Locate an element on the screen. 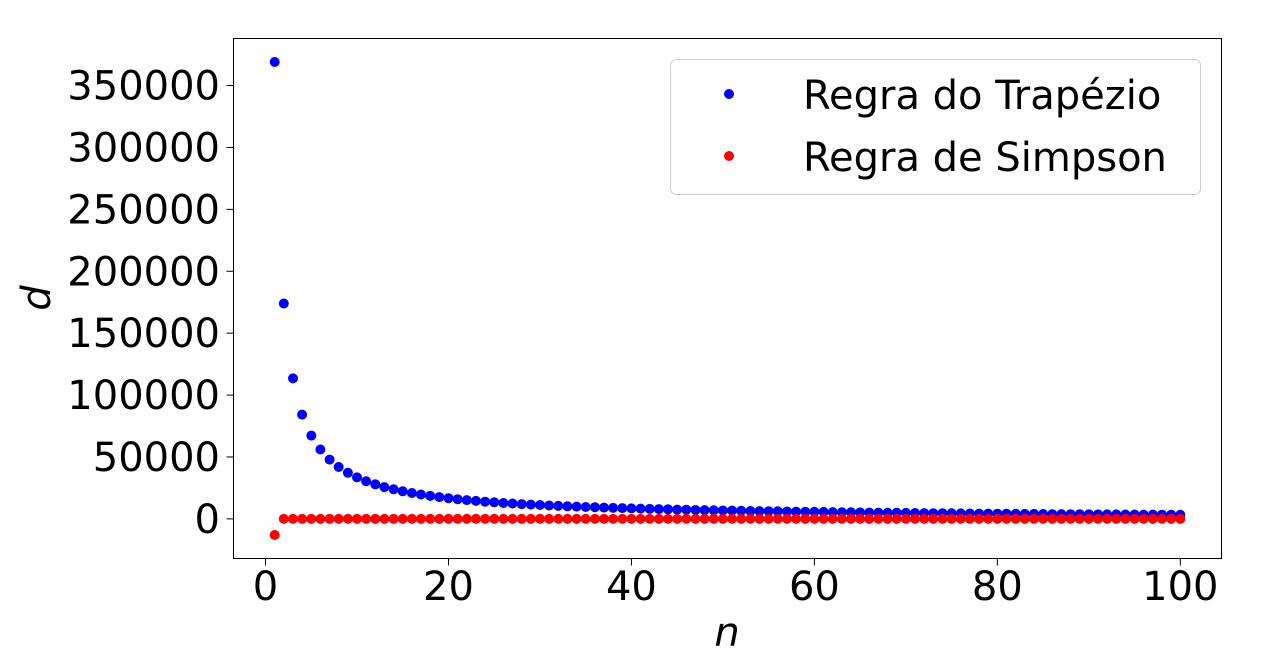  x-tick-label: 60 is located at coordinates (814, 587).